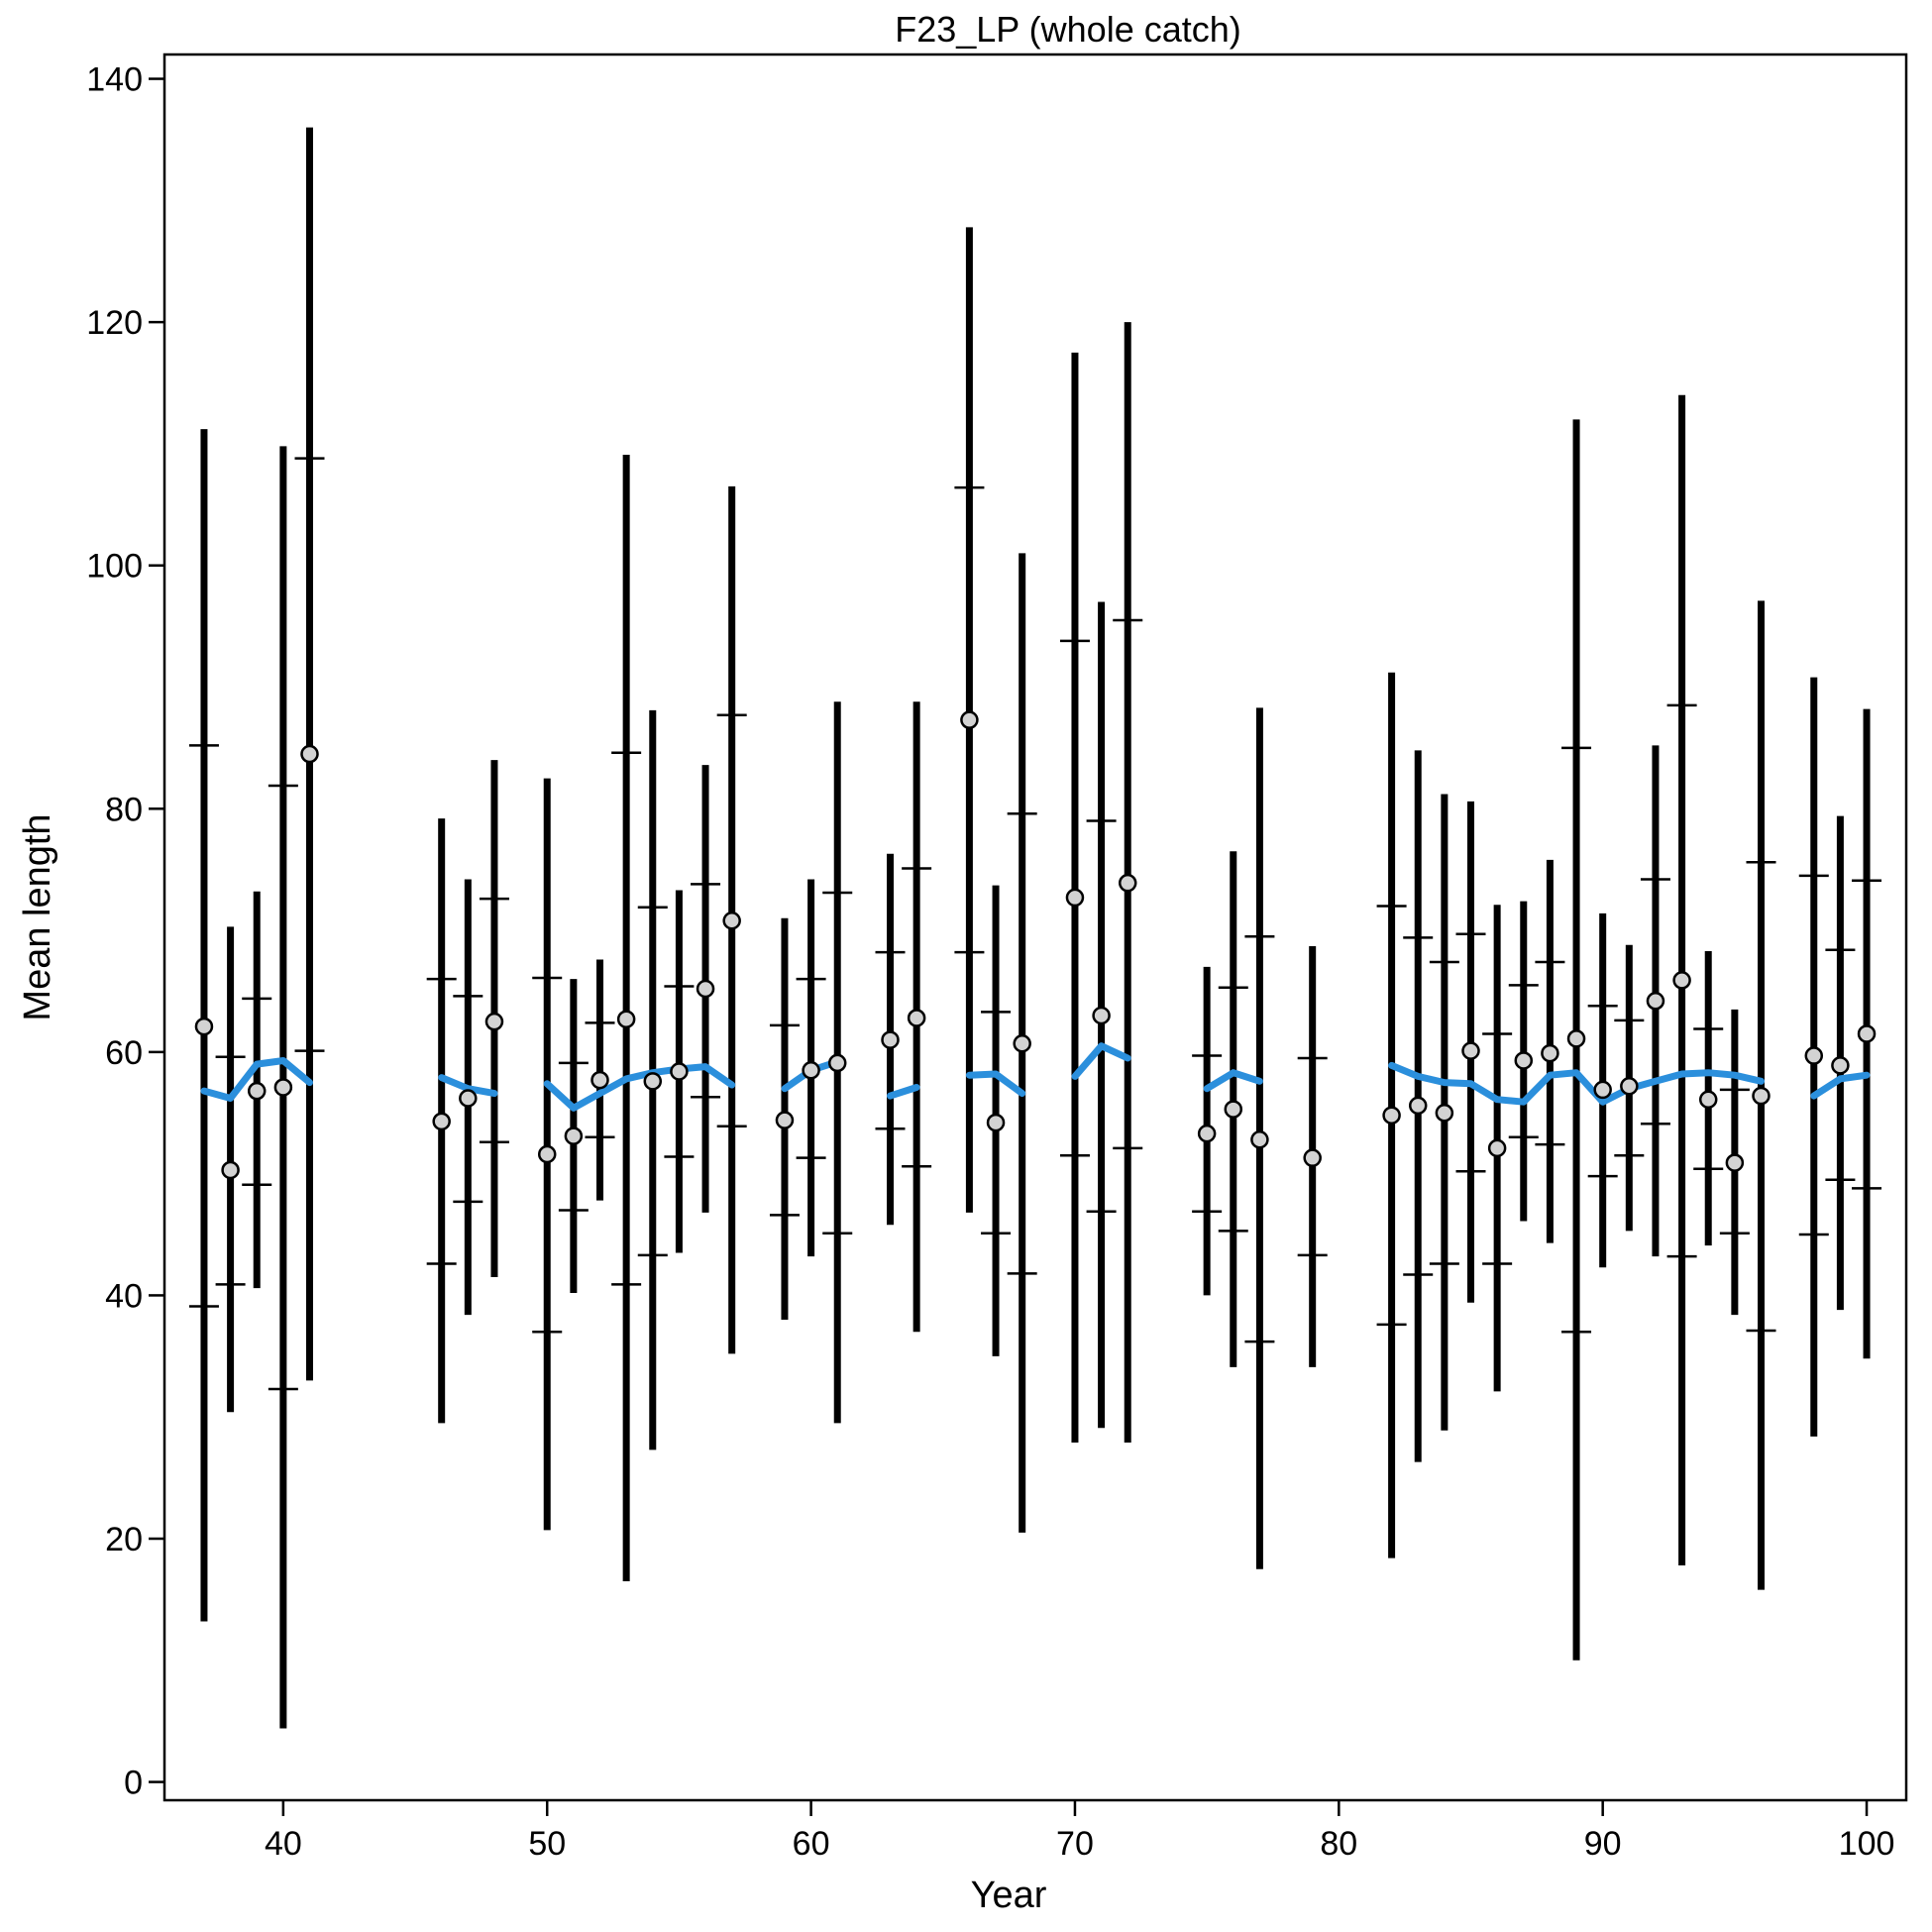 The height and width of the screenshot is (1932, 1932). Describe the element at coordinates (1867, 1844) in the screenshot. I see `x-tick-label: 100` at that location.